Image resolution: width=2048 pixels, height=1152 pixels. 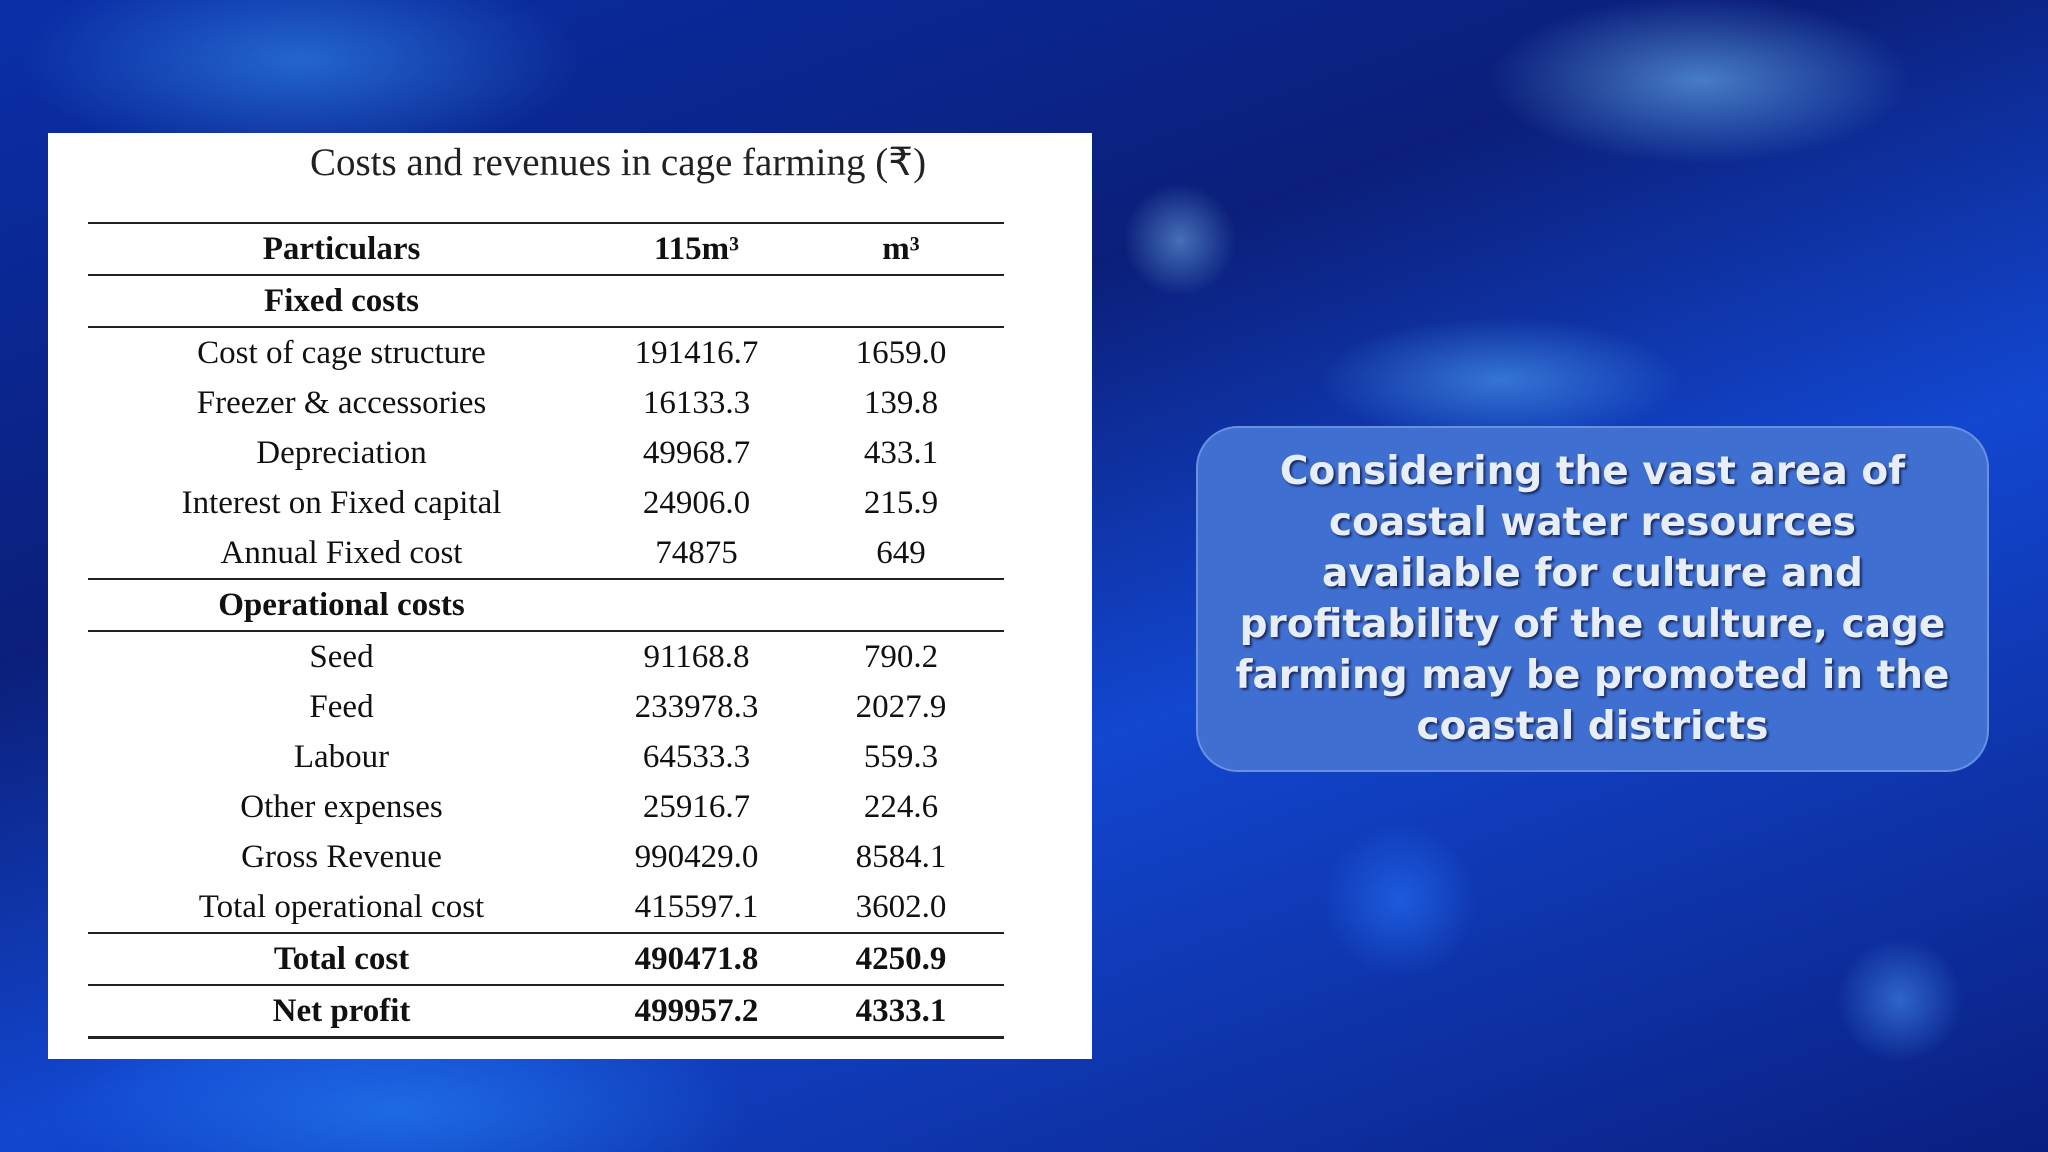 What do you see at coordinates (901, 352) in the screenshot?
I see `table-cell: 1659.0` at bounding box center [901, 352].